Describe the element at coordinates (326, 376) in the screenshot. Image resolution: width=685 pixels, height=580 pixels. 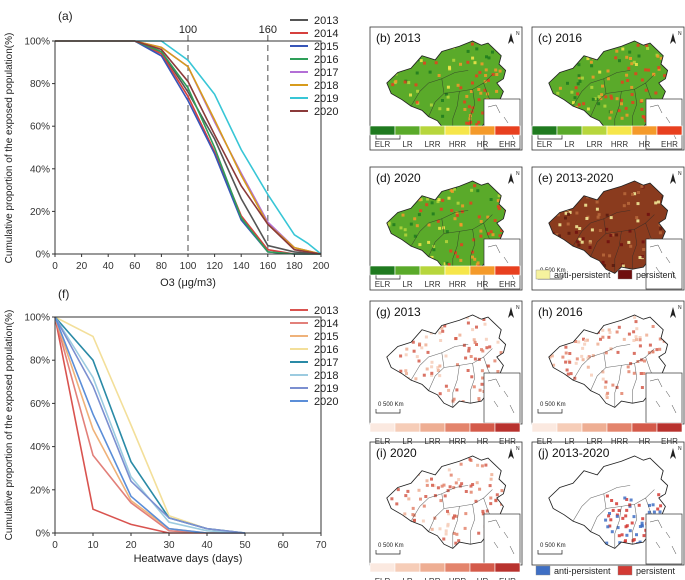
I see `legend-label-2018: 2018` at that location.